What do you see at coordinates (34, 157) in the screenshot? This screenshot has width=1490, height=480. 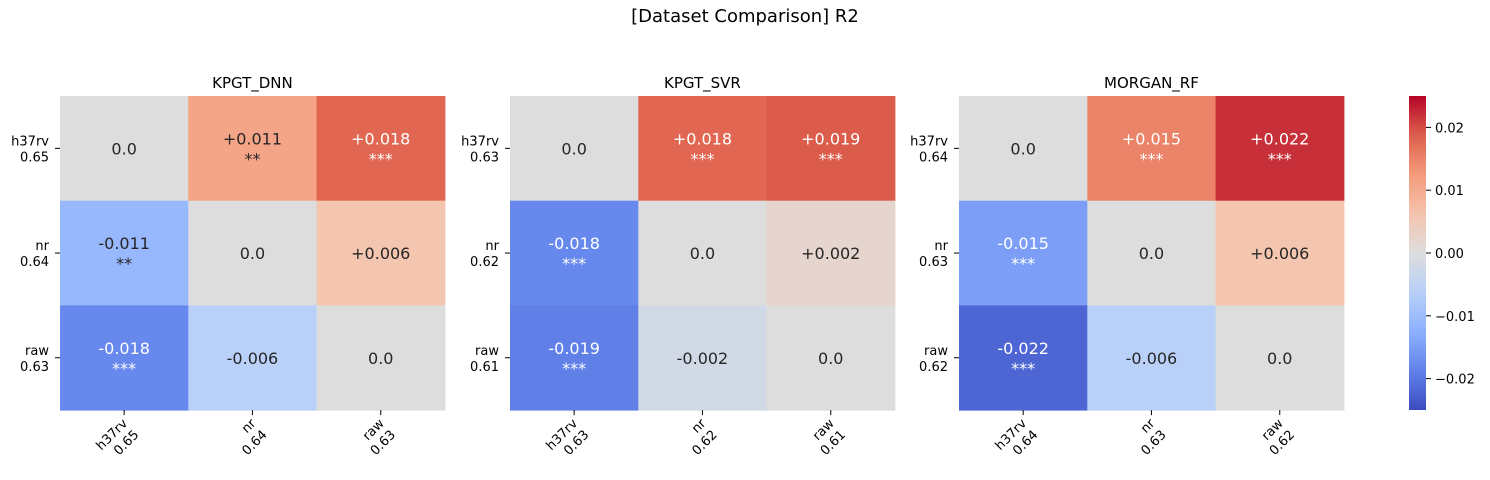 I see `y-tick-value: 0.65` at bounding box center [34, 157].